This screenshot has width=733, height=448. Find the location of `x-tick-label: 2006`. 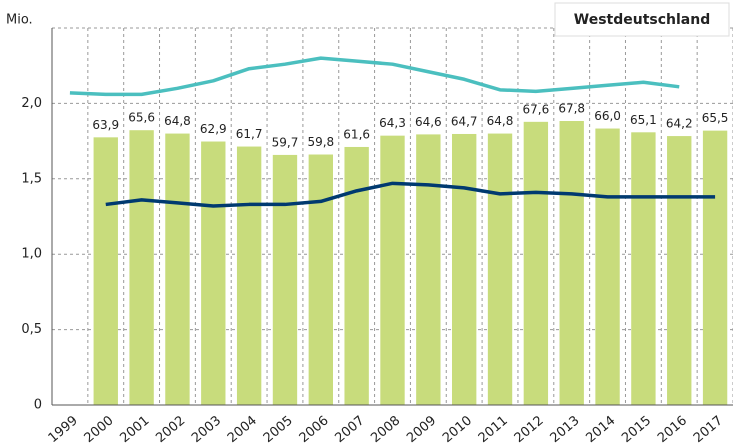

x-tick-label: 2006 is located at coordinates (314, 429).